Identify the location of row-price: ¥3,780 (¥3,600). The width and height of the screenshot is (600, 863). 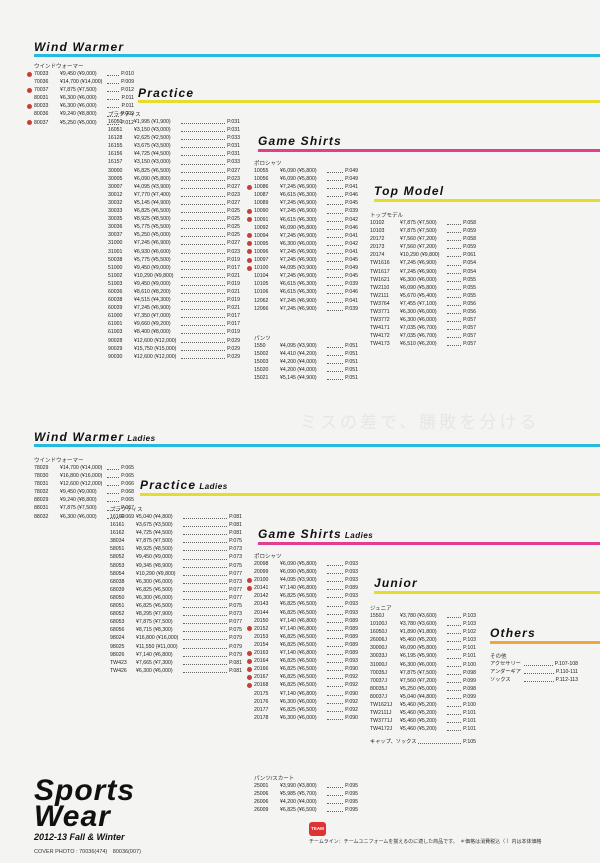
(418, 616).